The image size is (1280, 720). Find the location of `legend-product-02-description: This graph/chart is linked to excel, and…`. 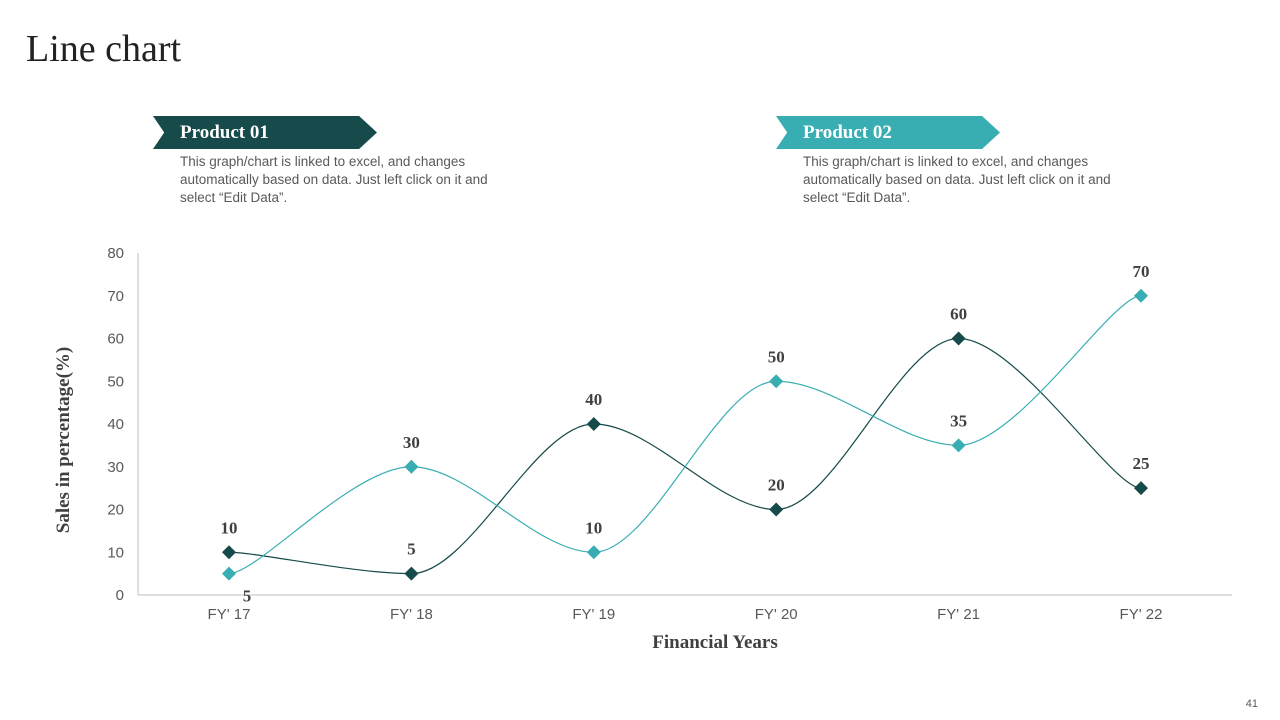

legend-product-02-description: This graph/chart is linked to excel, and… is located at coordinates (957, 179).